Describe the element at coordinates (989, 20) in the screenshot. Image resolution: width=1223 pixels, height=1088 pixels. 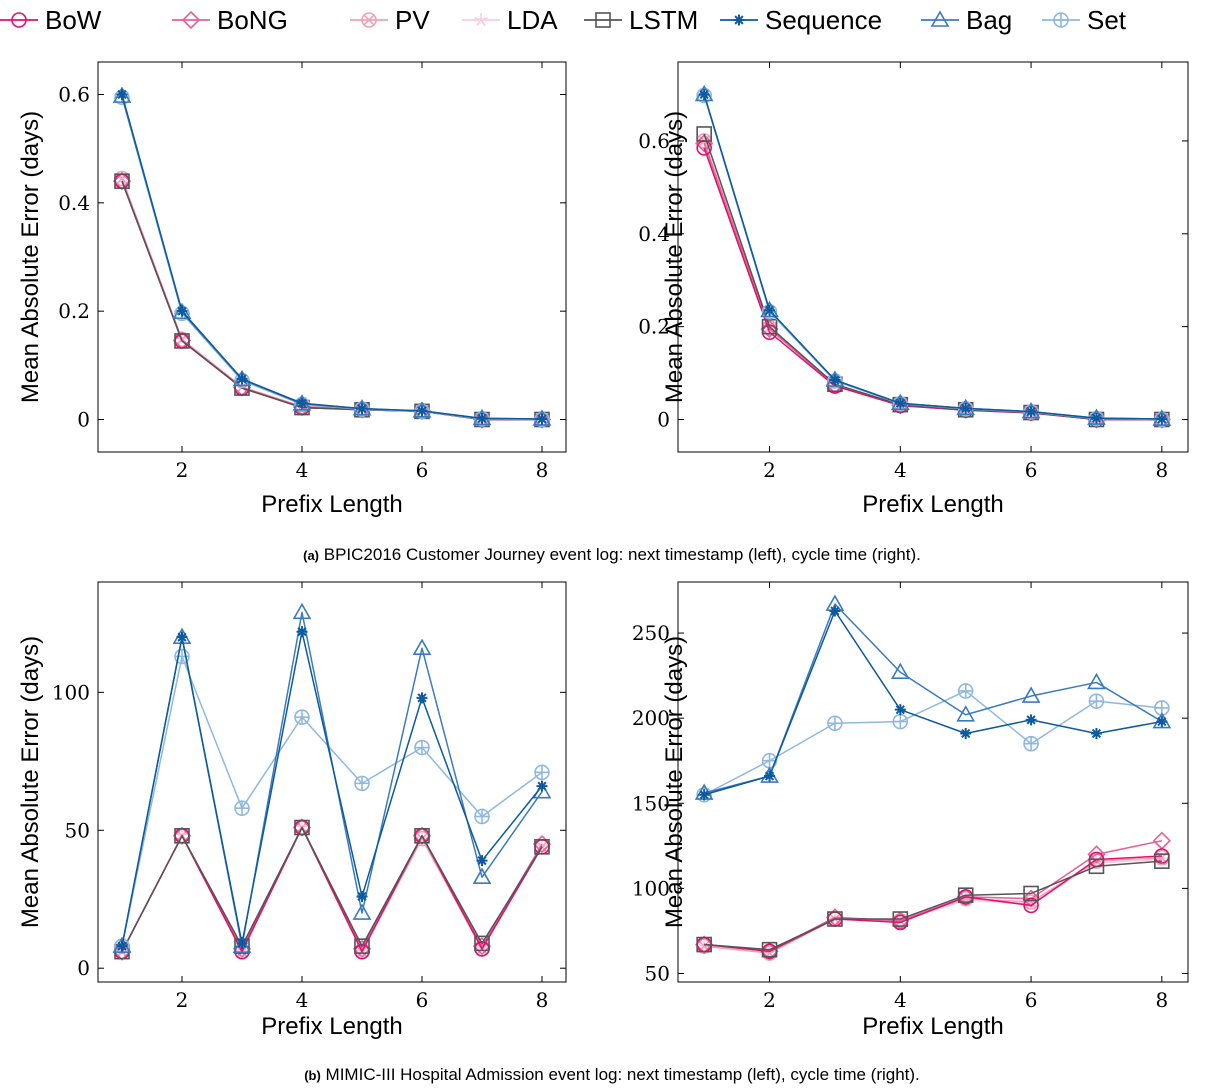
I see `legend-label: Bag` at that location.